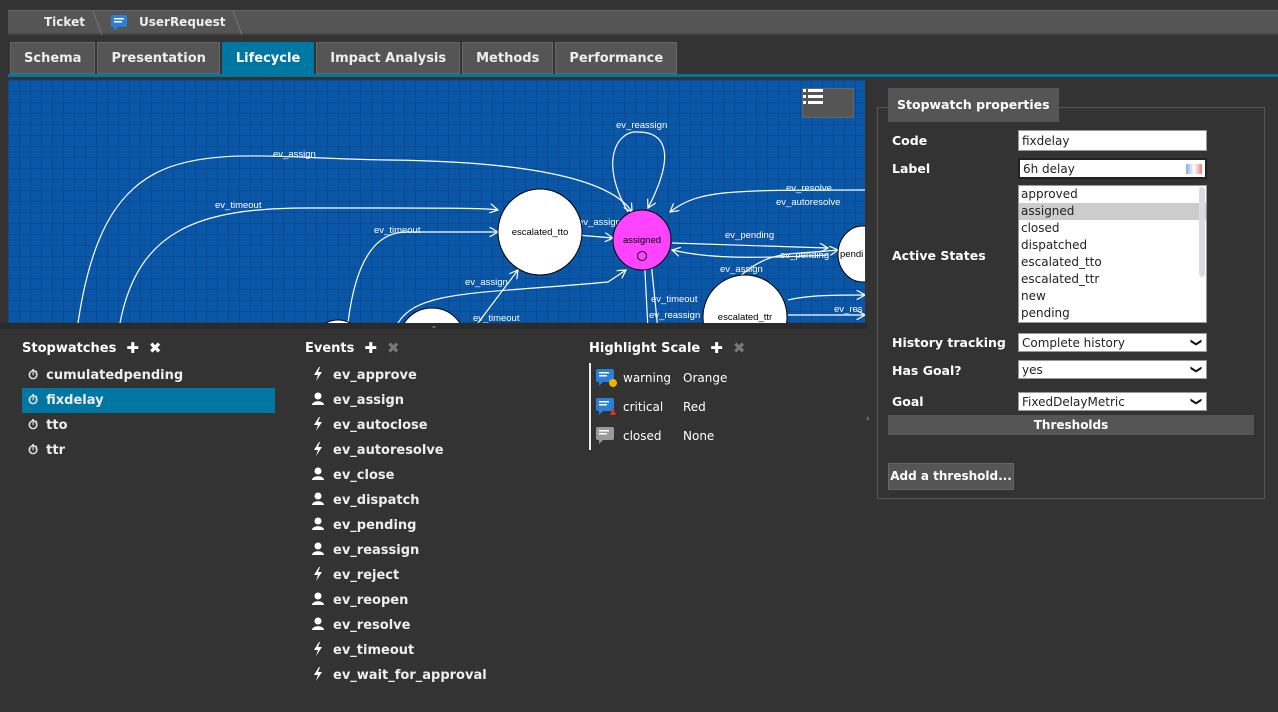 The image size is (1278, 712). Describe the element at coordinates (1061, 262) in the screenshot. I see `state-option: escalated_tto` at that location.